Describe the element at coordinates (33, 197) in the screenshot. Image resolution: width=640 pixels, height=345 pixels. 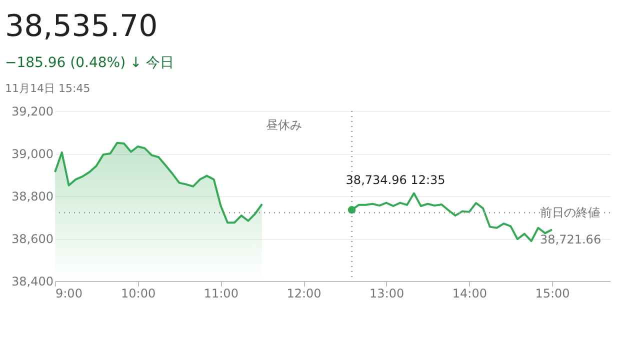
I see `y-tick-label: 38,800` at that location.